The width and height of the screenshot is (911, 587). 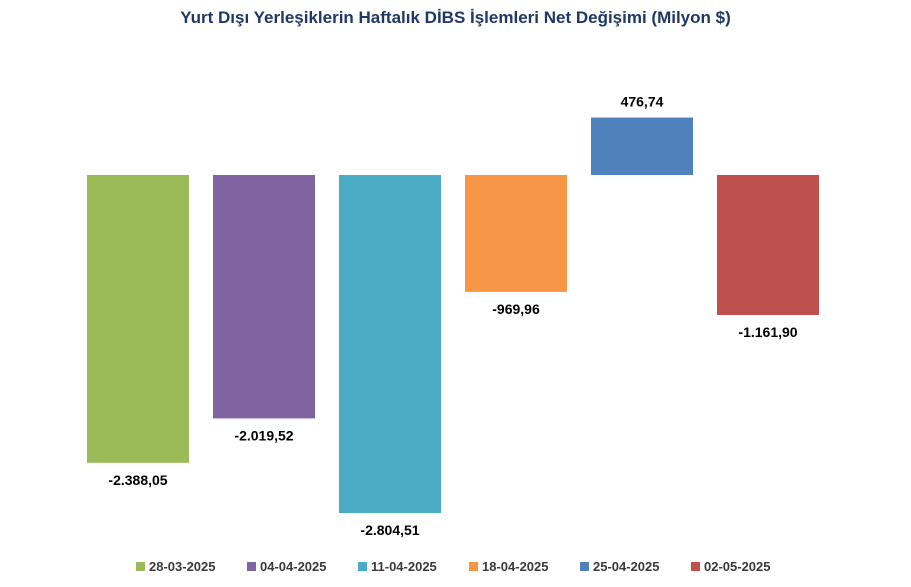 What do you see at coordinates (390, 344) in the screenshot?
I see `bar-11-04-2025` at bounding box center [390, 344].